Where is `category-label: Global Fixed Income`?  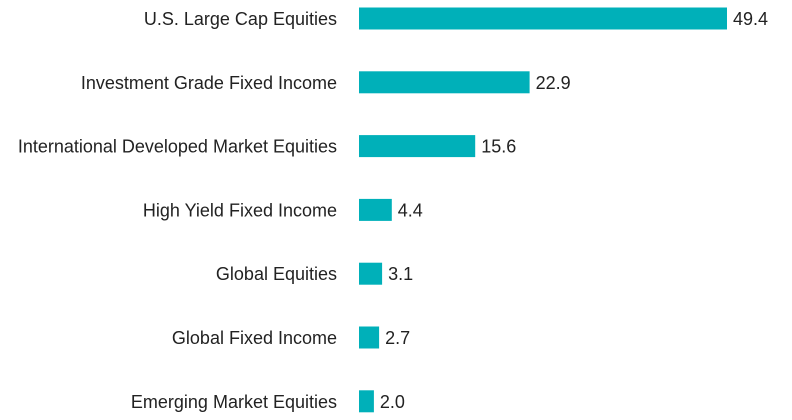
category-label: Global Fixed Income is located at coordinates (254, 338).